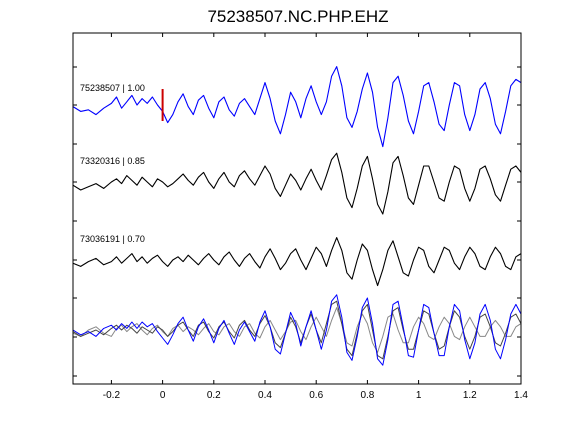 This screenshot has height=432, width=576. Describe the element at coordinates (297, 16) in the screenshot. I see `chart-title: 75238507.NC.PHP.EHZ` at that location.